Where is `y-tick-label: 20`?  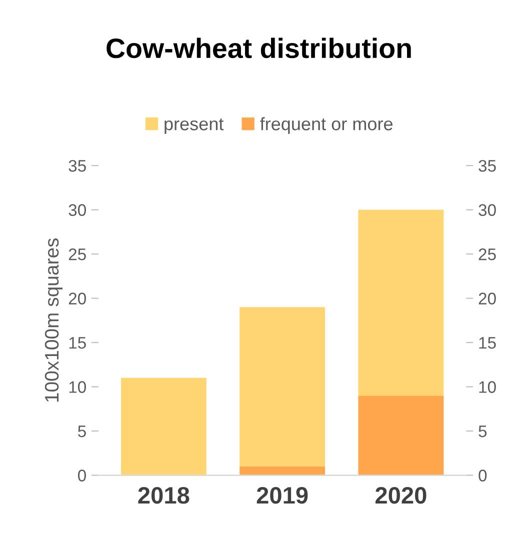
y-tick-label: 20 is located at coordinates (77, 298).